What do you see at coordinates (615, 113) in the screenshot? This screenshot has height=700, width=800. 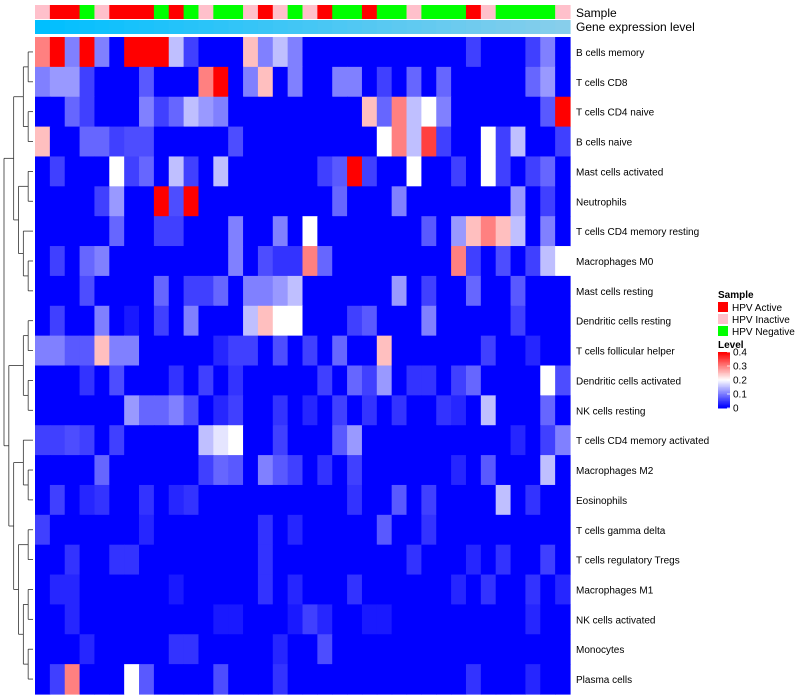 I see `row-label: T cells CD4 naive` at bounding box center [615, 113].